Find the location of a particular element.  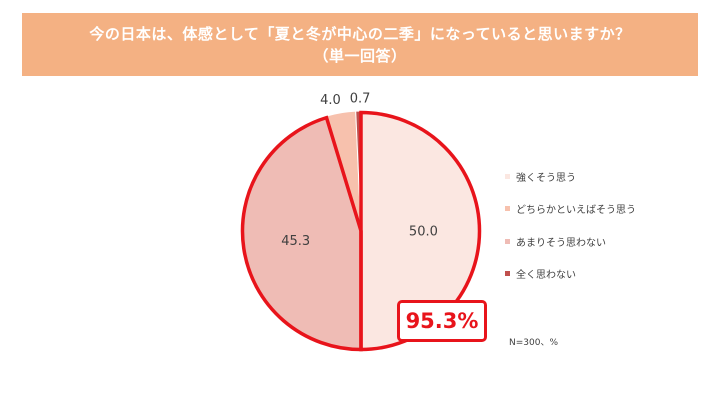

label-strongly-agree: 50.0 is located at coordinates (423, 232).